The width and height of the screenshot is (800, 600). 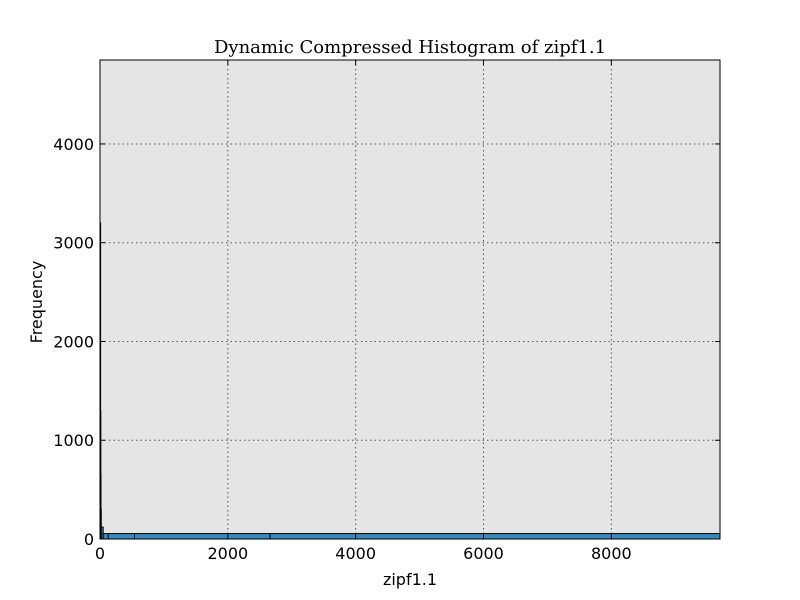 I want to click on y-tick-label-2: 2000, so click(x=73, y=341).